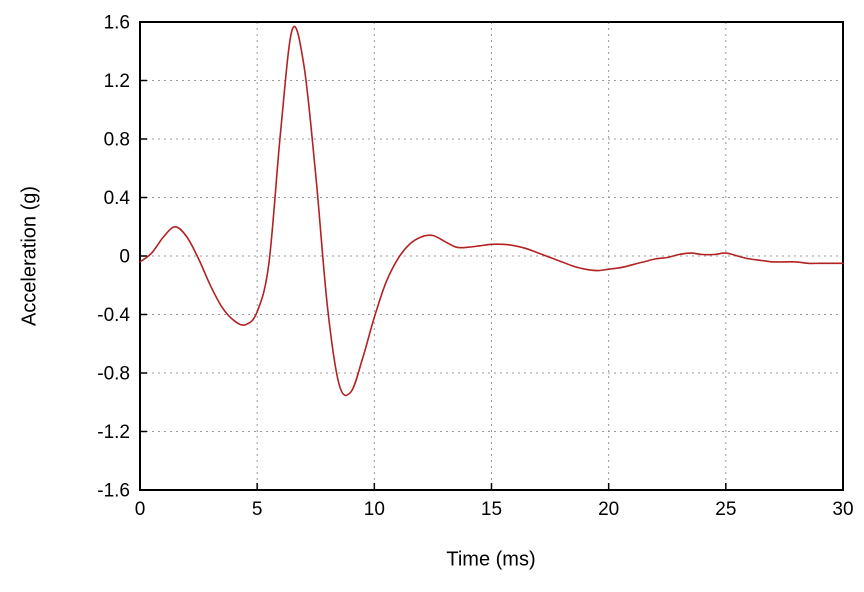  What do you see at coordinates (117, 140) in the screenshot?
I see `y-tick-label: 0.8` at bounding box center [117, 140].